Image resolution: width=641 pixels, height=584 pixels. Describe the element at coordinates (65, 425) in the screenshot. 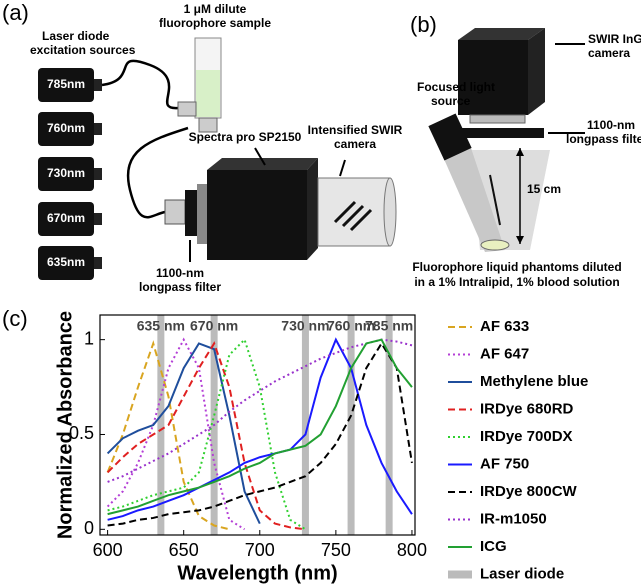

I see `y-axis-label: Normalized Absorbance` at that location.